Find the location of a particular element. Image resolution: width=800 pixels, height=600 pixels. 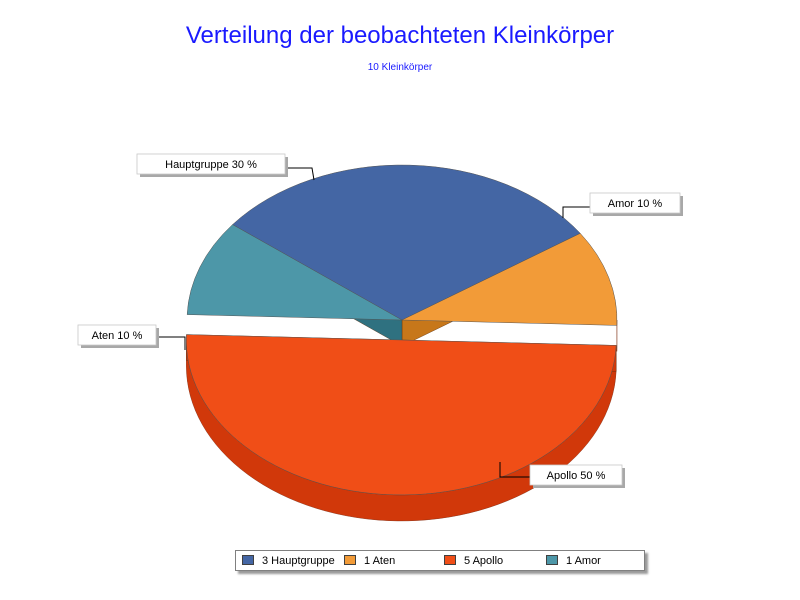

legend: 3 Hauptgruppe 1 Aten 5 Apollo 1 Amor is located at coordinates (440, 560).